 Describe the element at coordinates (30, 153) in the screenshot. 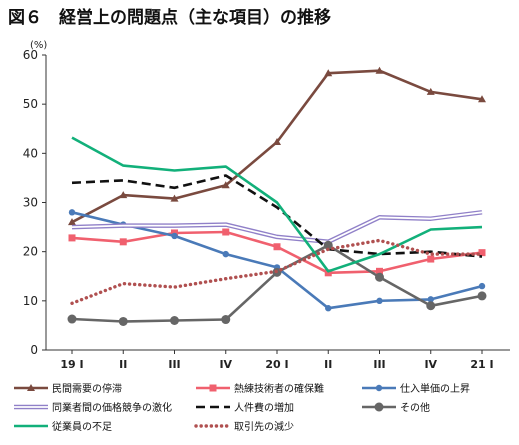

I see `y-tick-label: 40` at that location.